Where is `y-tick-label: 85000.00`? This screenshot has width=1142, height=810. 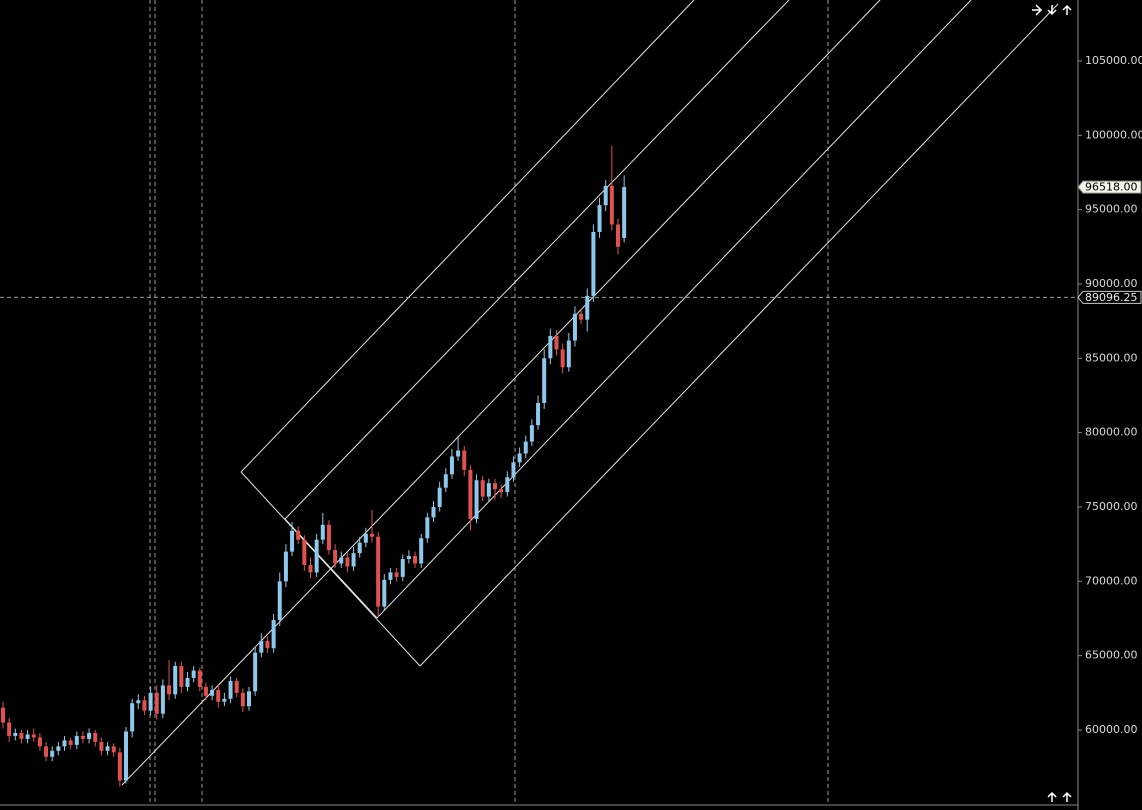
y-tick-label: 85000.00 is located at coordinates (1111, 357).